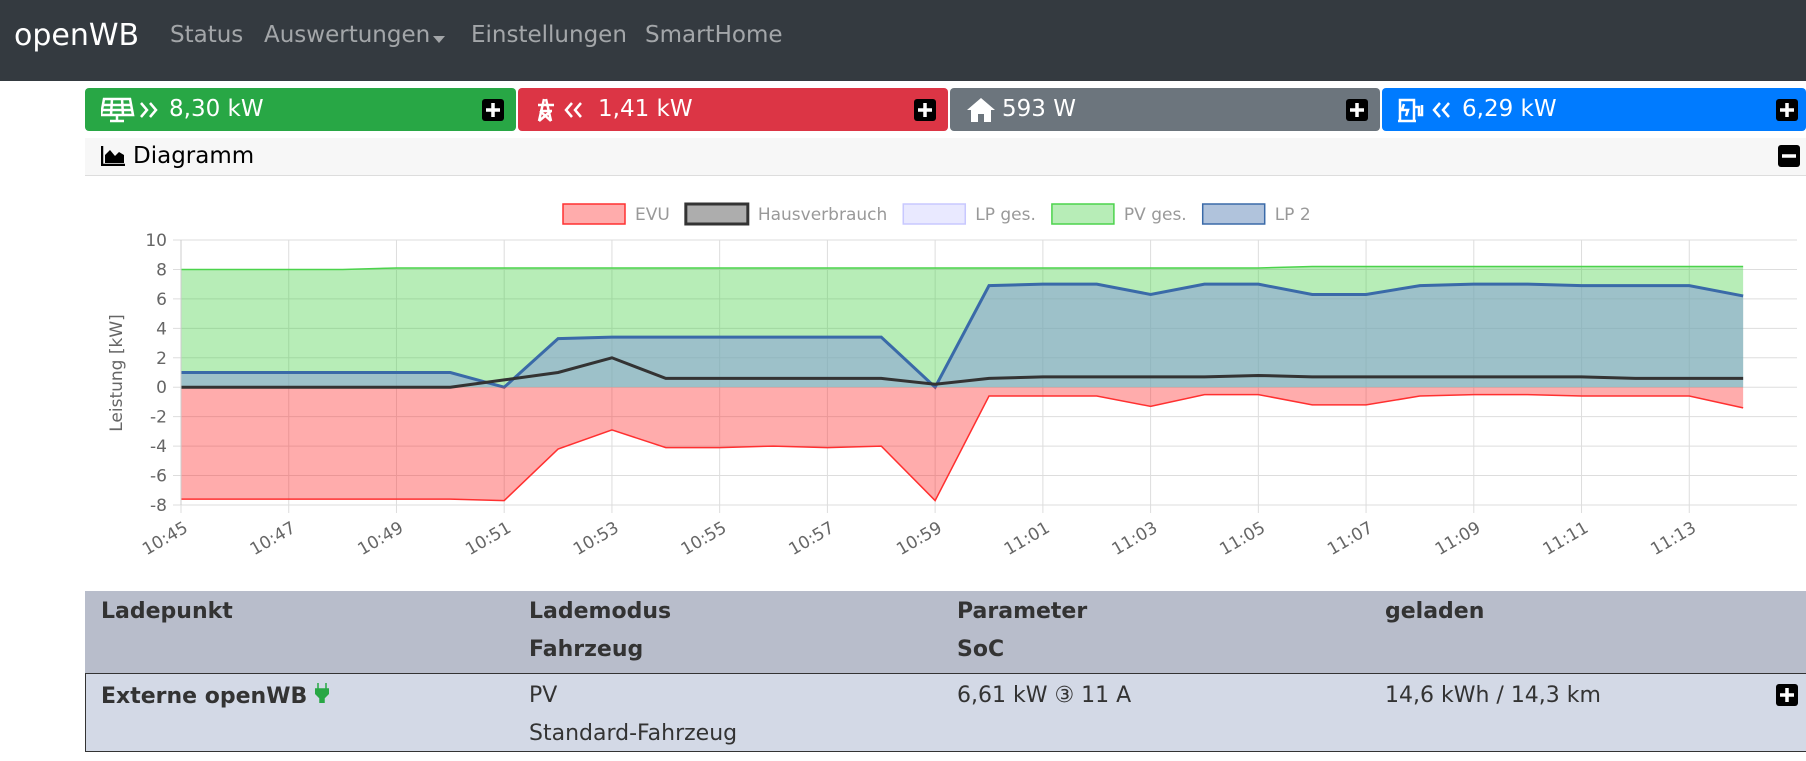  What do you see at coordinates (322, 693) in the screenshot?
I see `plug-icon` at bounding box center [322, 693].